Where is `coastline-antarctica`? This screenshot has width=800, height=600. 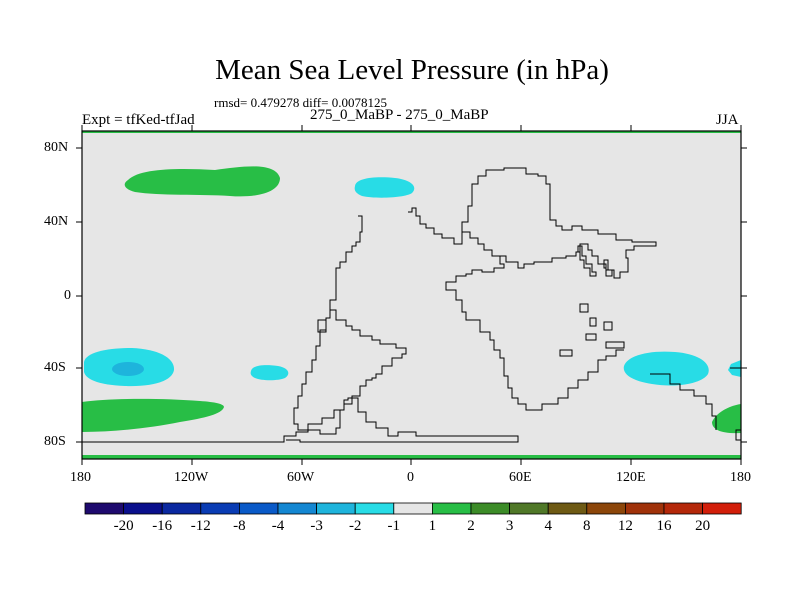 coastline-antarctica is located at coordinates (300, 420).